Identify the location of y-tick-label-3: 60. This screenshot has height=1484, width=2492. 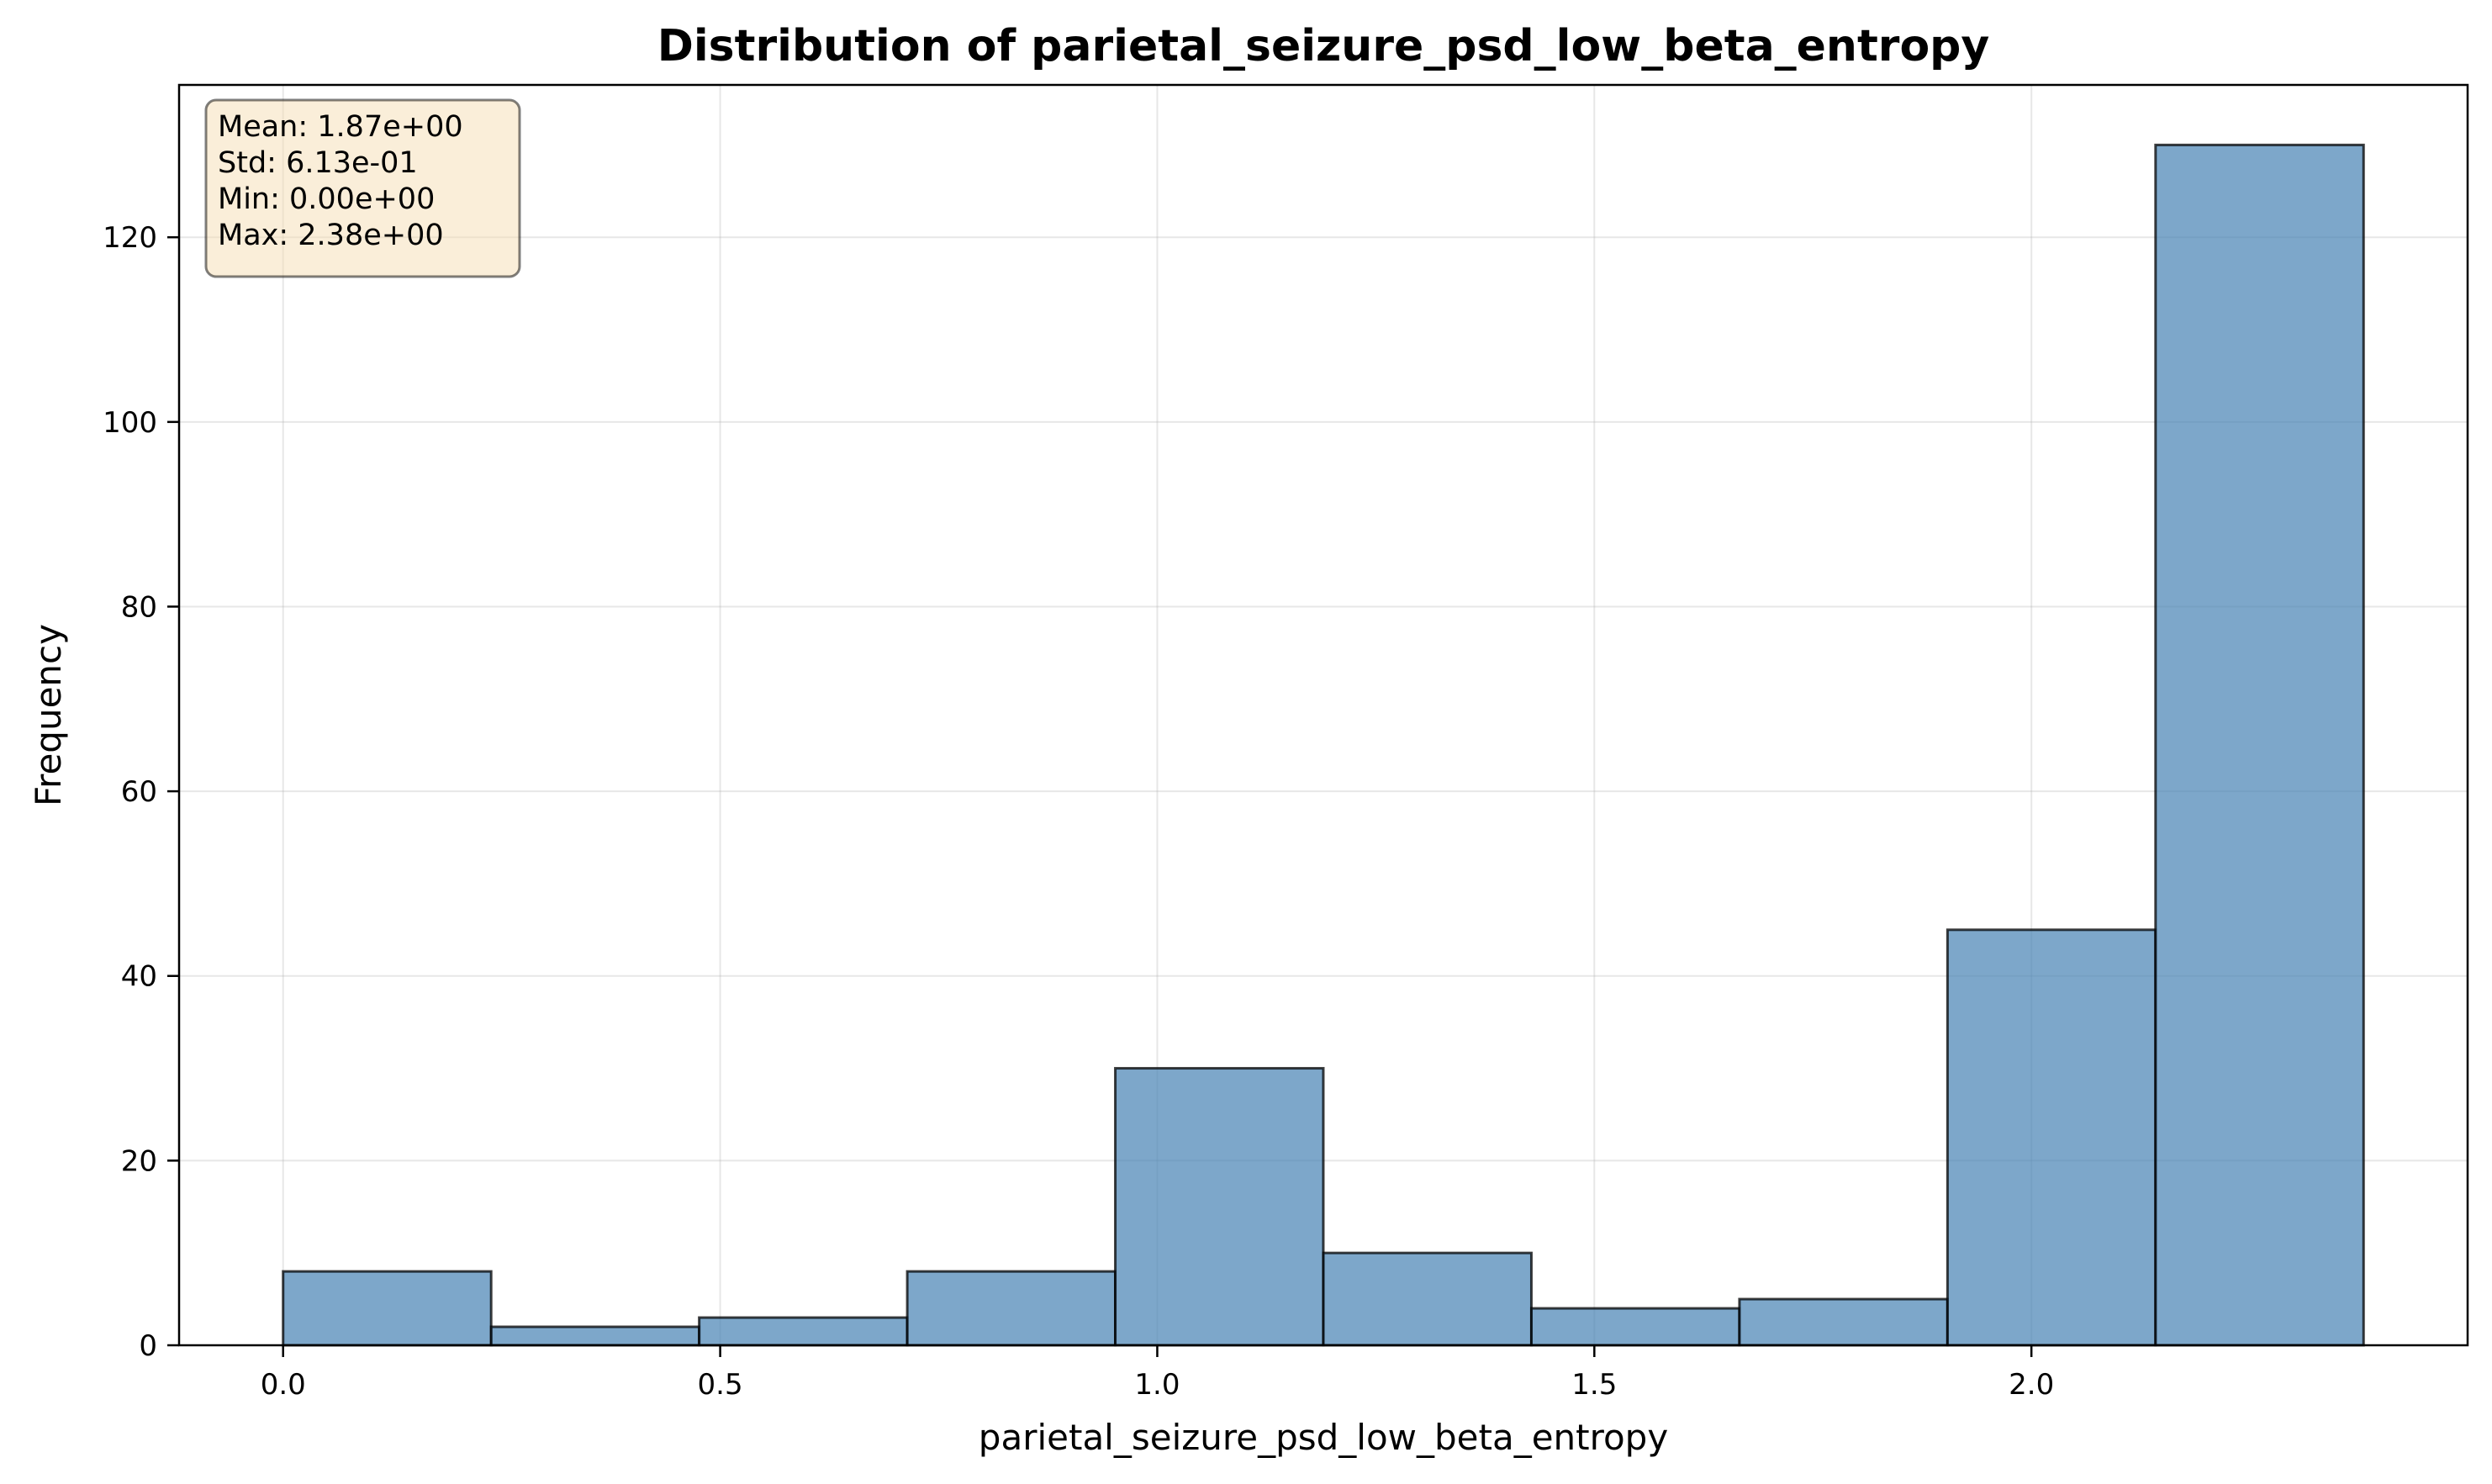
(139, 792).